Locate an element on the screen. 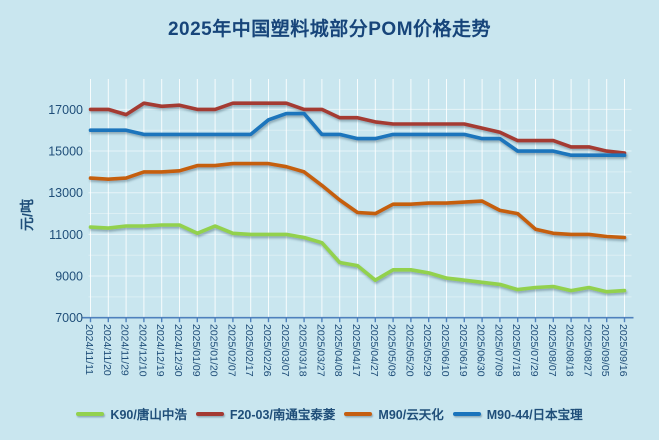 This screenshot has height=440, width=659. x-tick-label: 2025/07/18 is located at coordinates (516, 350).